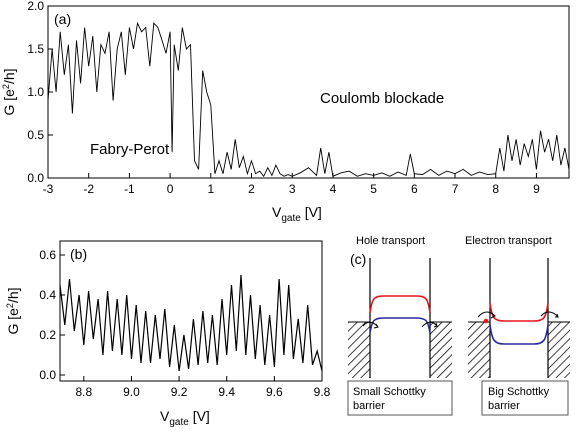 The width and height of the screenshot is (581, 439). Describe the element at coordinates (519, 392) in the screenshot. I see `big-schottky-caption-line1: Big Schottky` at that location.